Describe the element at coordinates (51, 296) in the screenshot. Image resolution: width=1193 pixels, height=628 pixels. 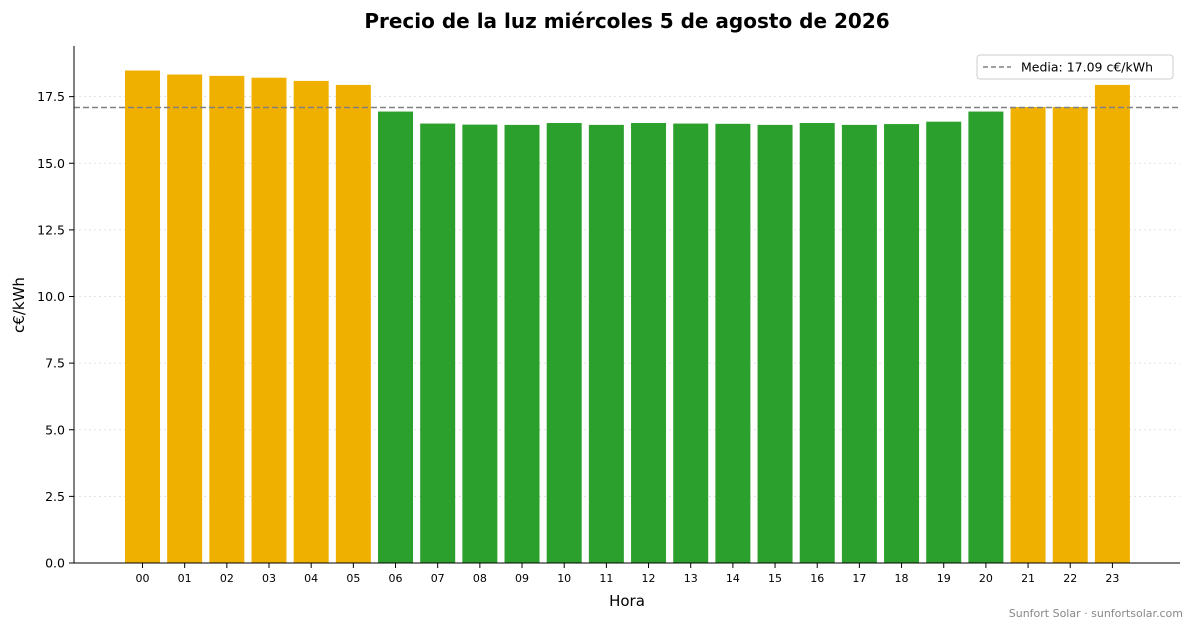
I see `y-tick-label: 10.0` at that location.